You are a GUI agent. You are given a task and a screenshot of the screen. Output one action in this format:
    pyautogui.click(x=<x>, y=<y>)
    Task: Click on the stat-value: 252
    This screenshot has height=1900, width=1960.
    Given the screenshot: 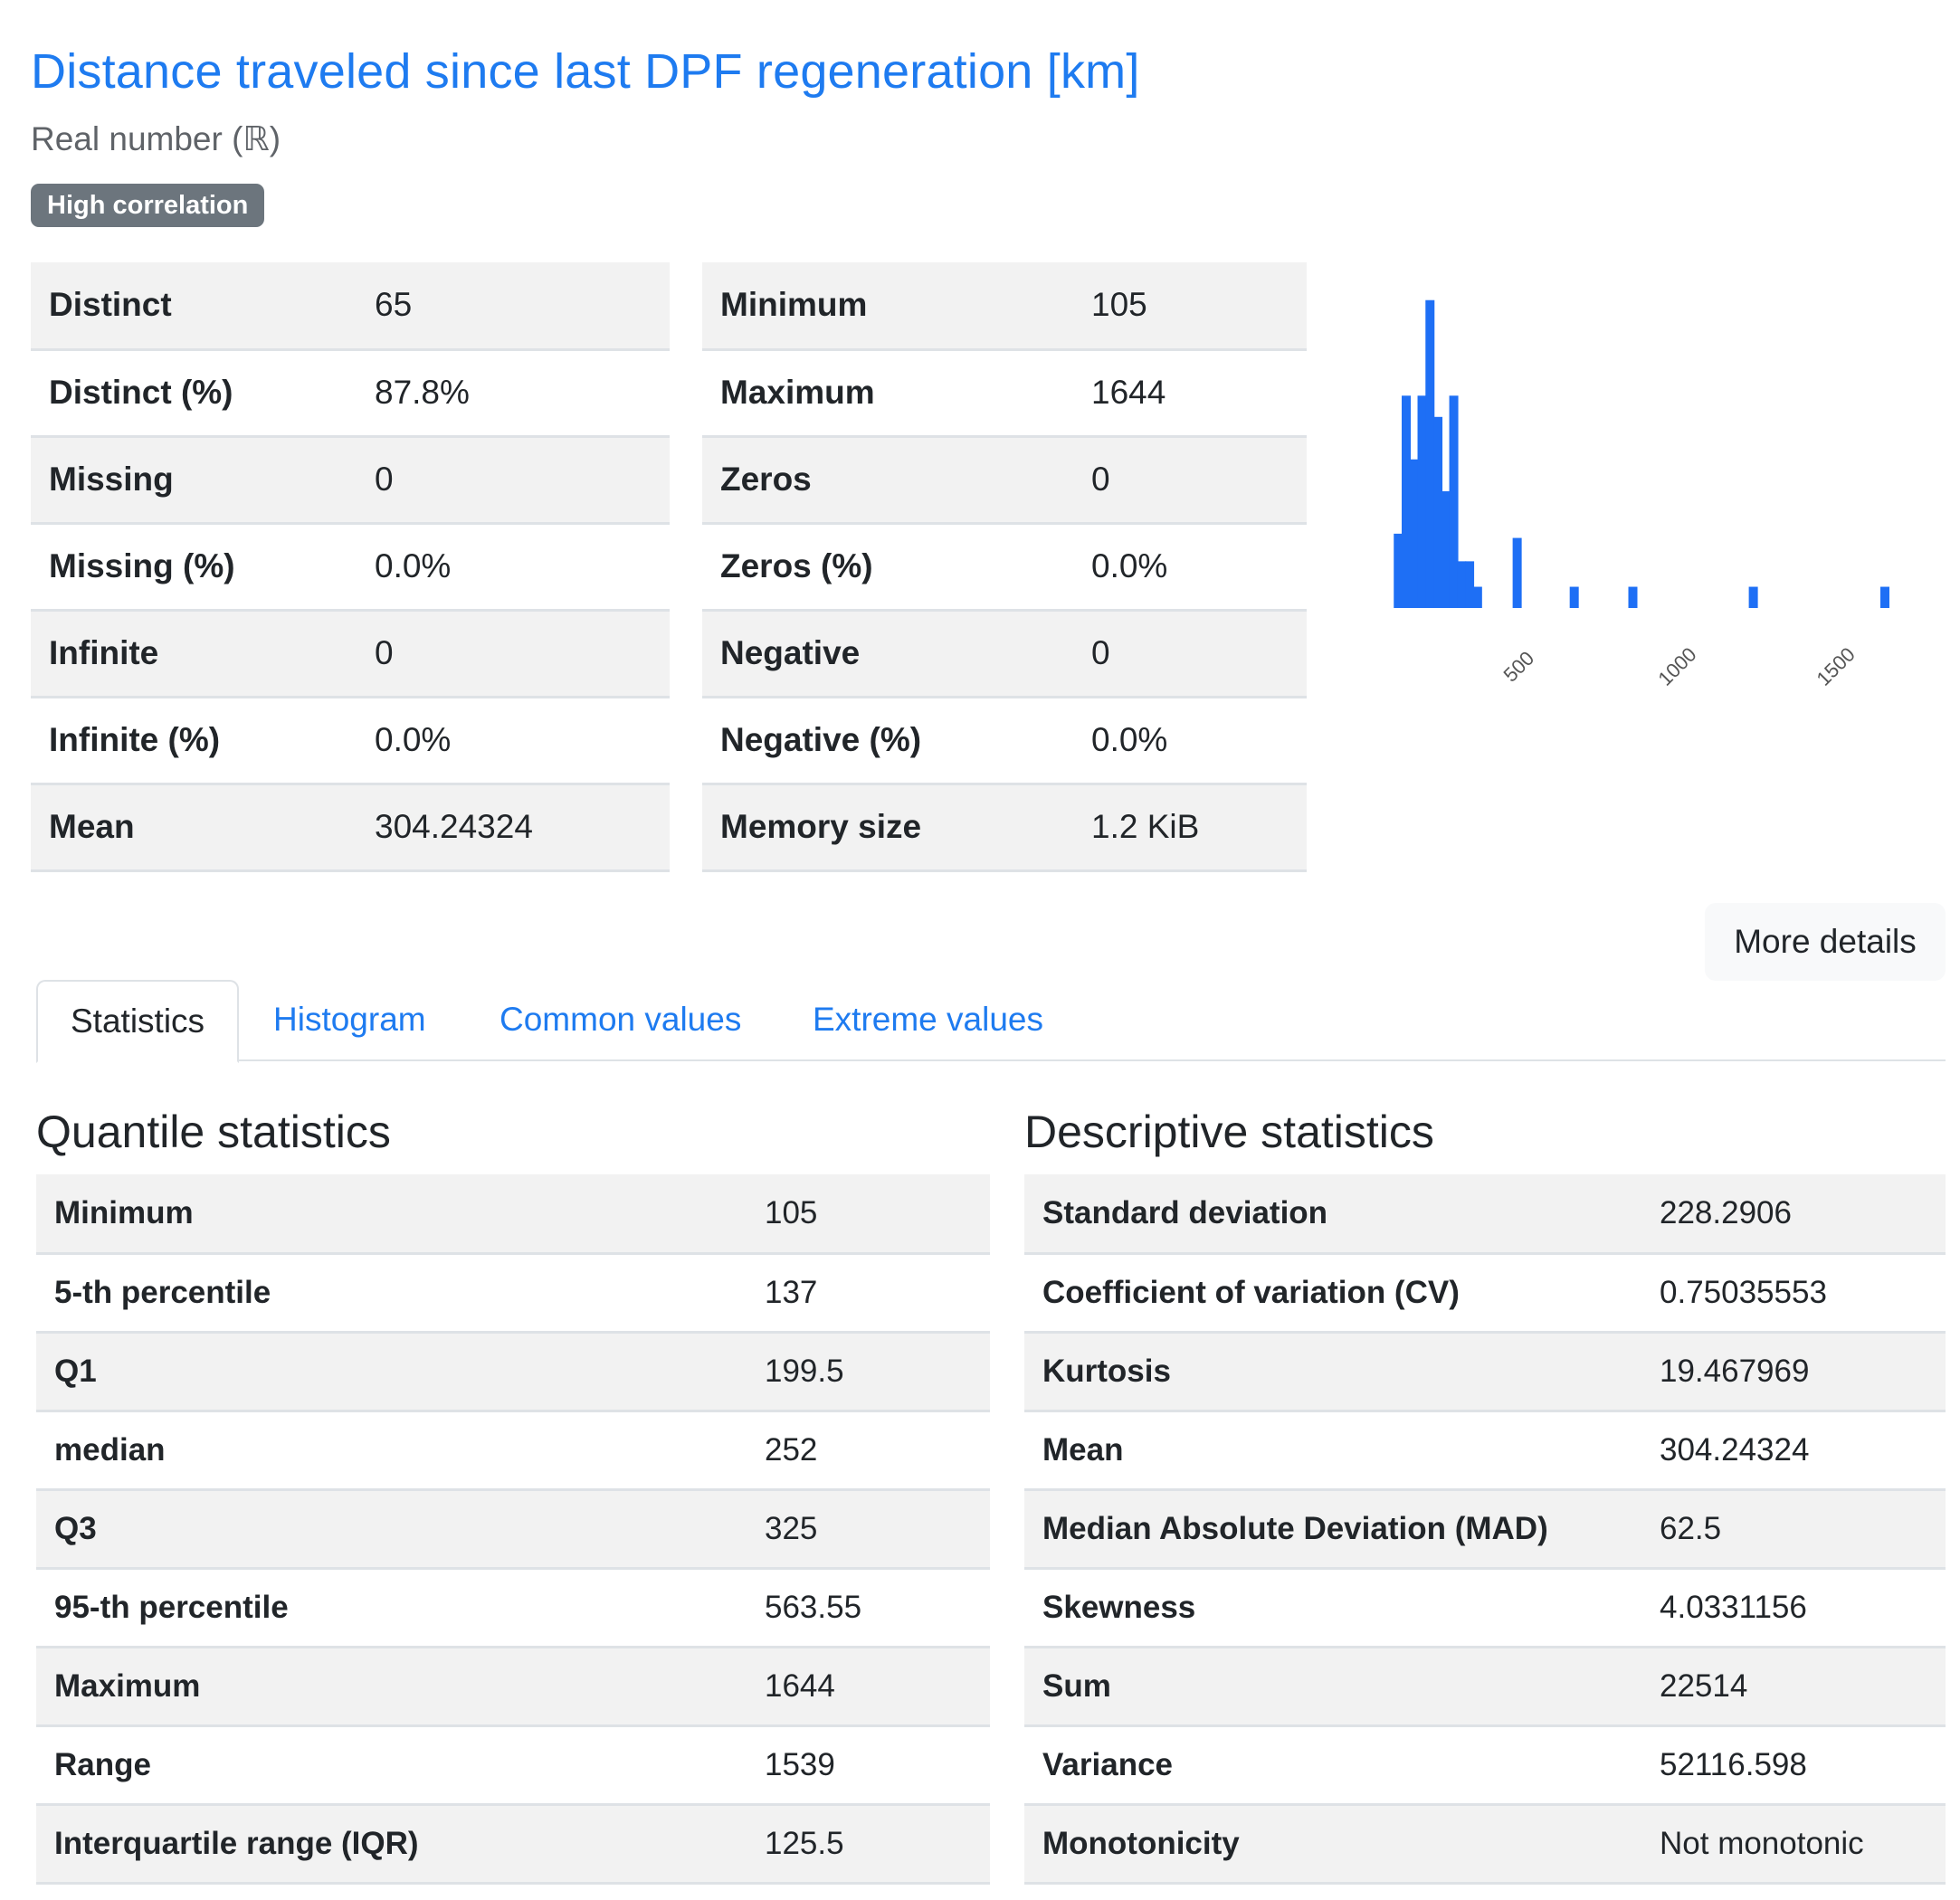 What is the action you would take?
    pyautogui.click(x=878, y=1451)
    